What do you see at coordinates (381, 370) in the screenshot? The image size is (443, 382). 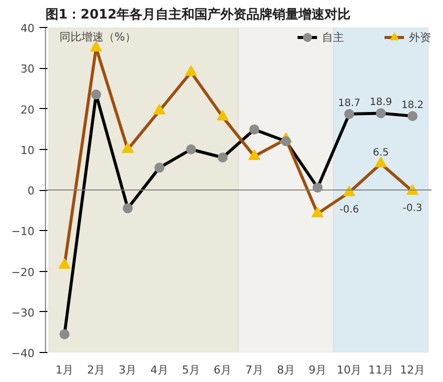 I see `x-tick-label: 11月` at bounding box center [381, 370].